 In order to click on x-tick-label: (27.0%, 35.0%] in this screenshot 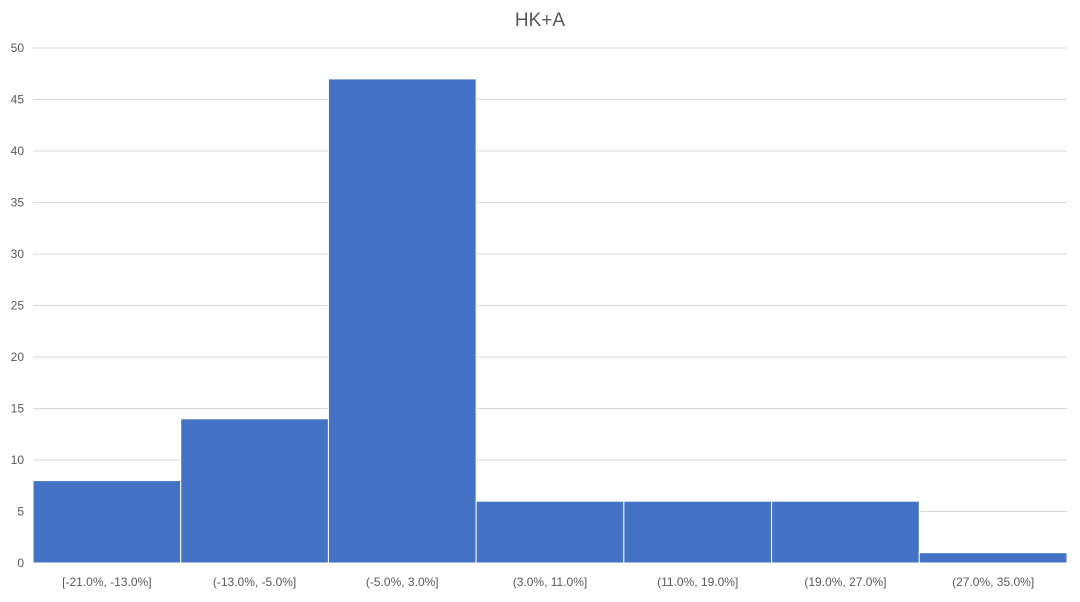, I will do `click(993, 582)`.